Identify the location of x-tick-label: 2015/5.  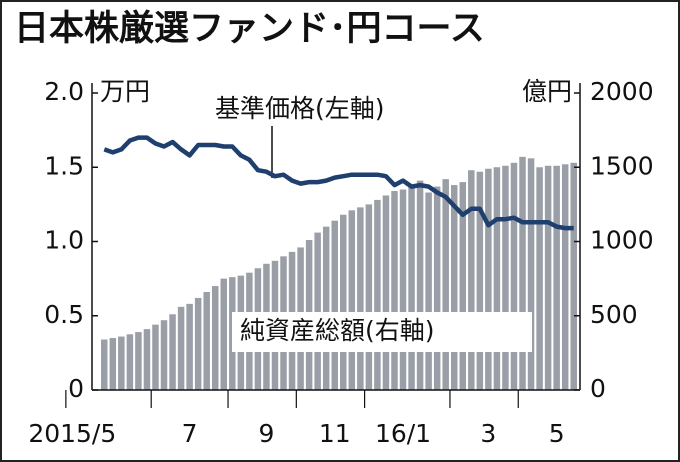
(72, 433).